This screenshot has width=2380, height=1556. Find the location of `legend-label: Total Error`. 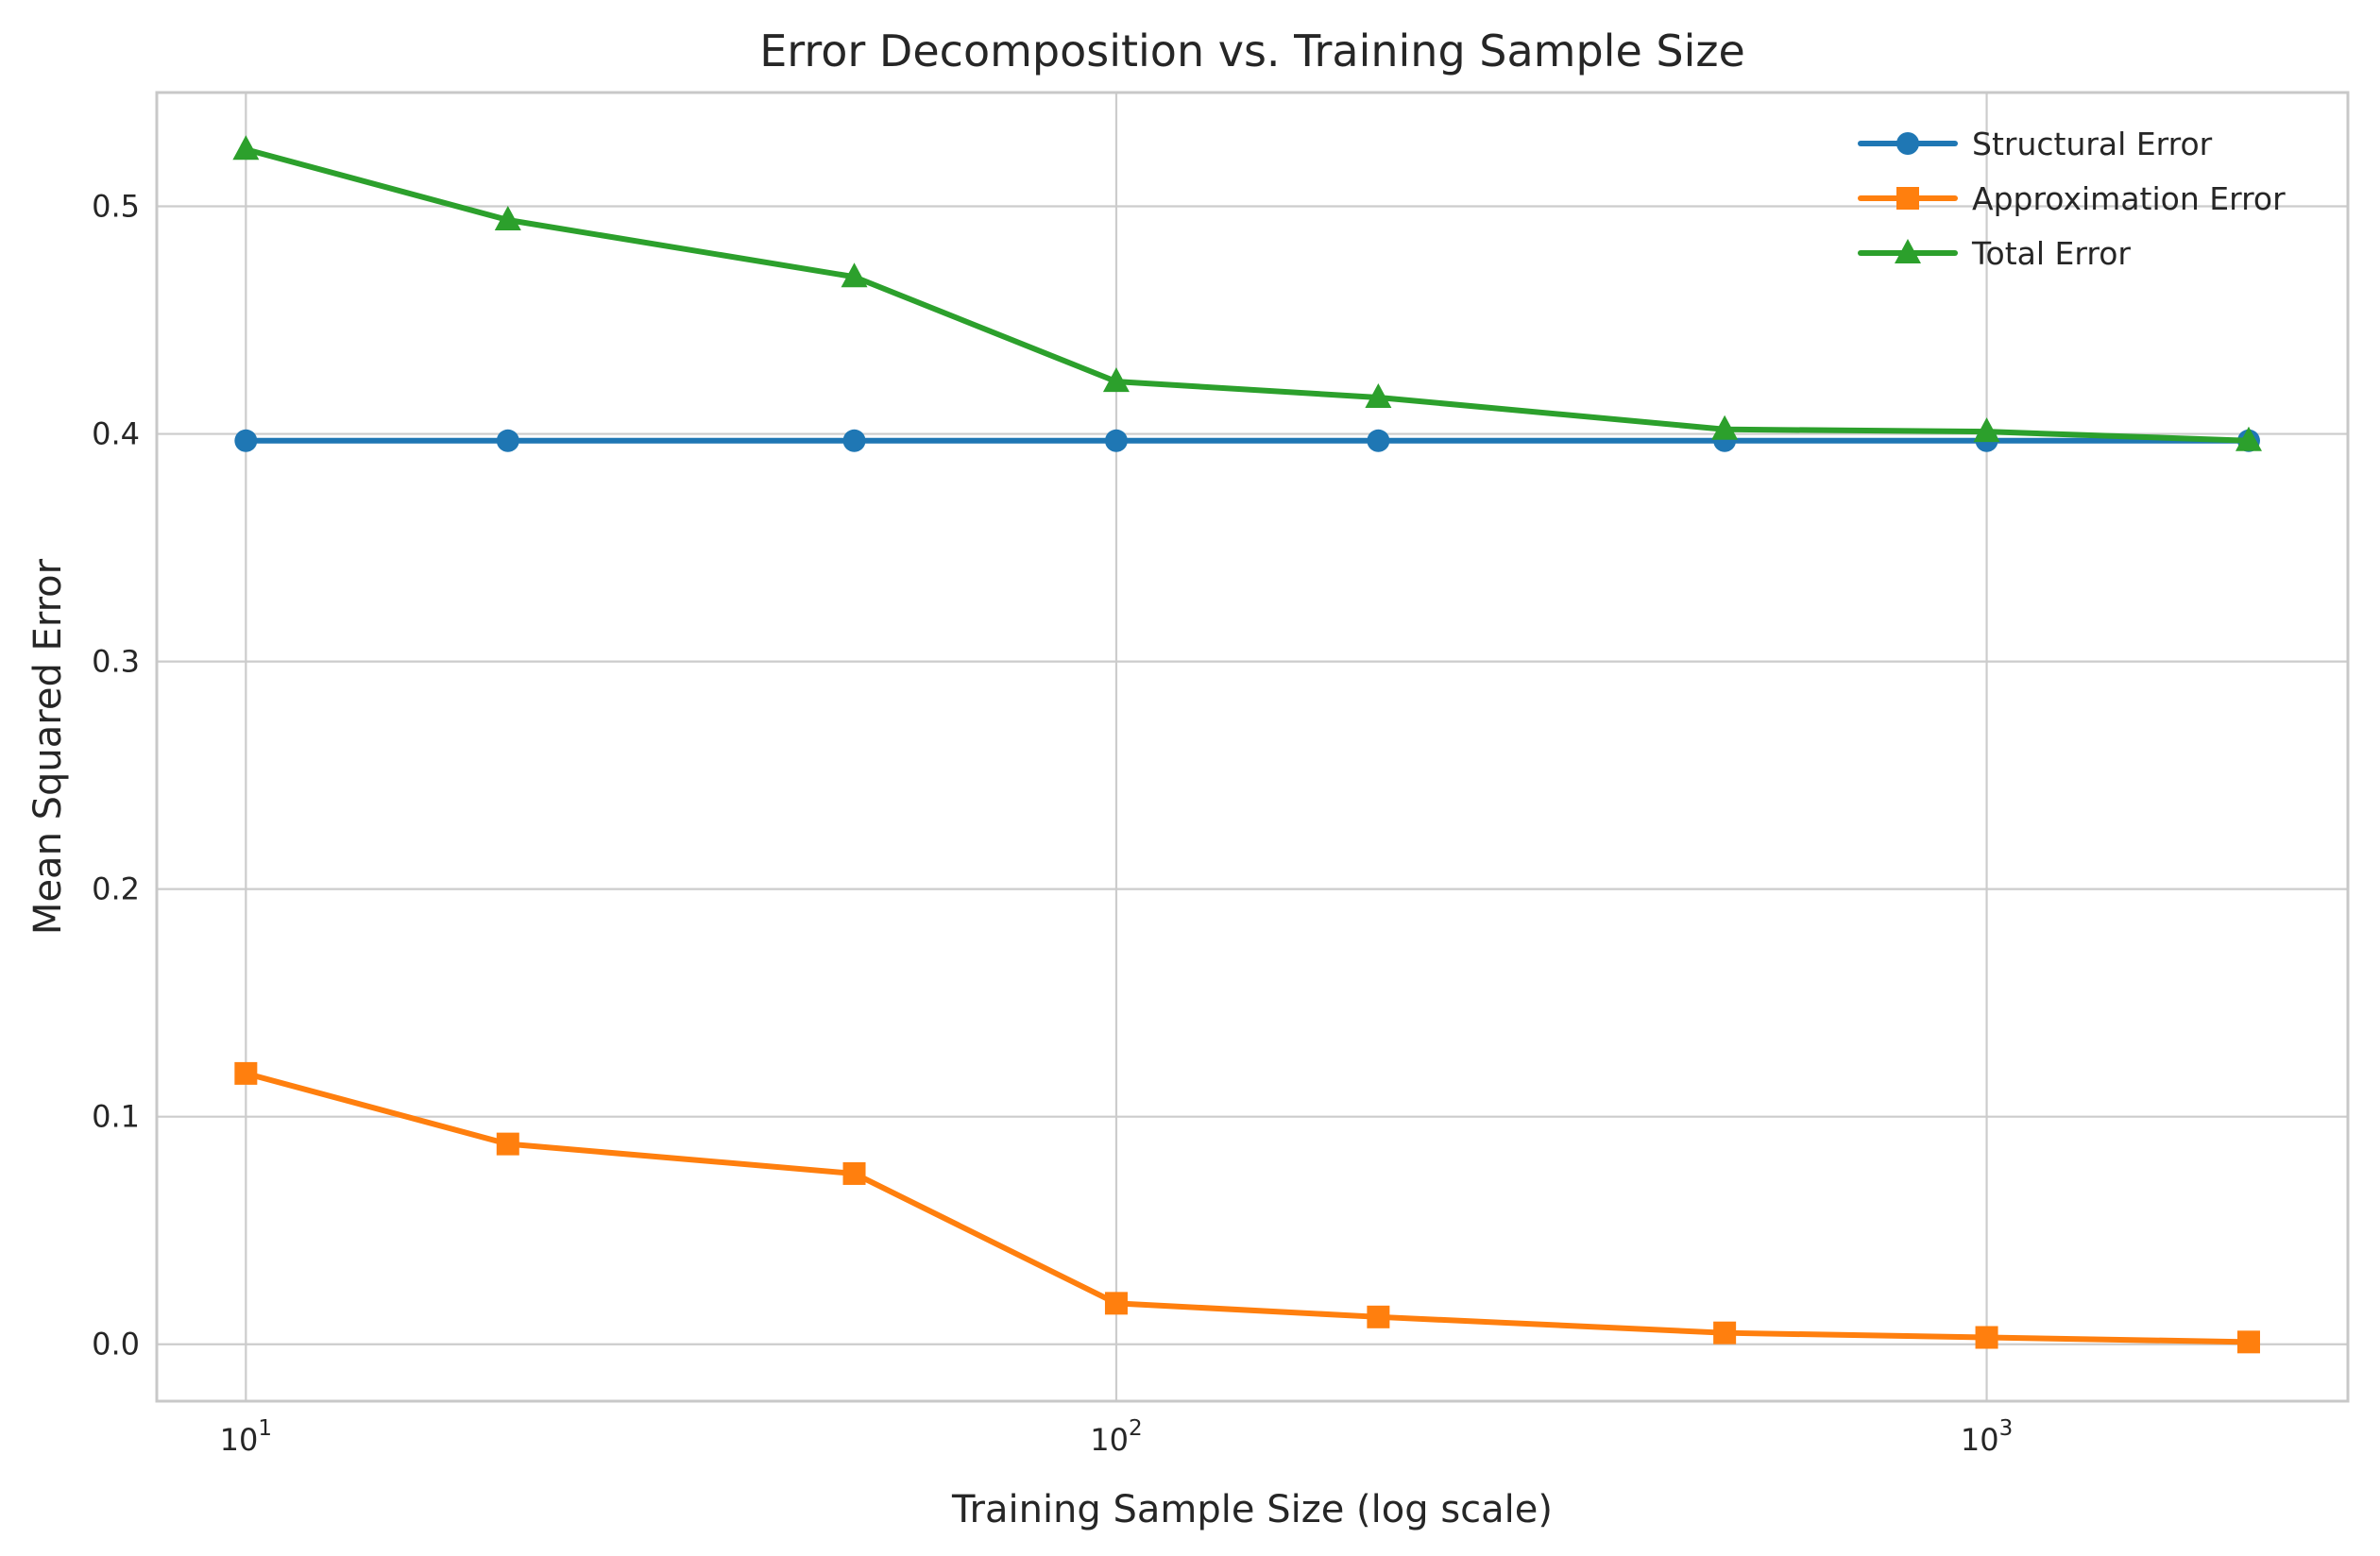

legend-label: Total Error is located at coordinates (2051, 253).